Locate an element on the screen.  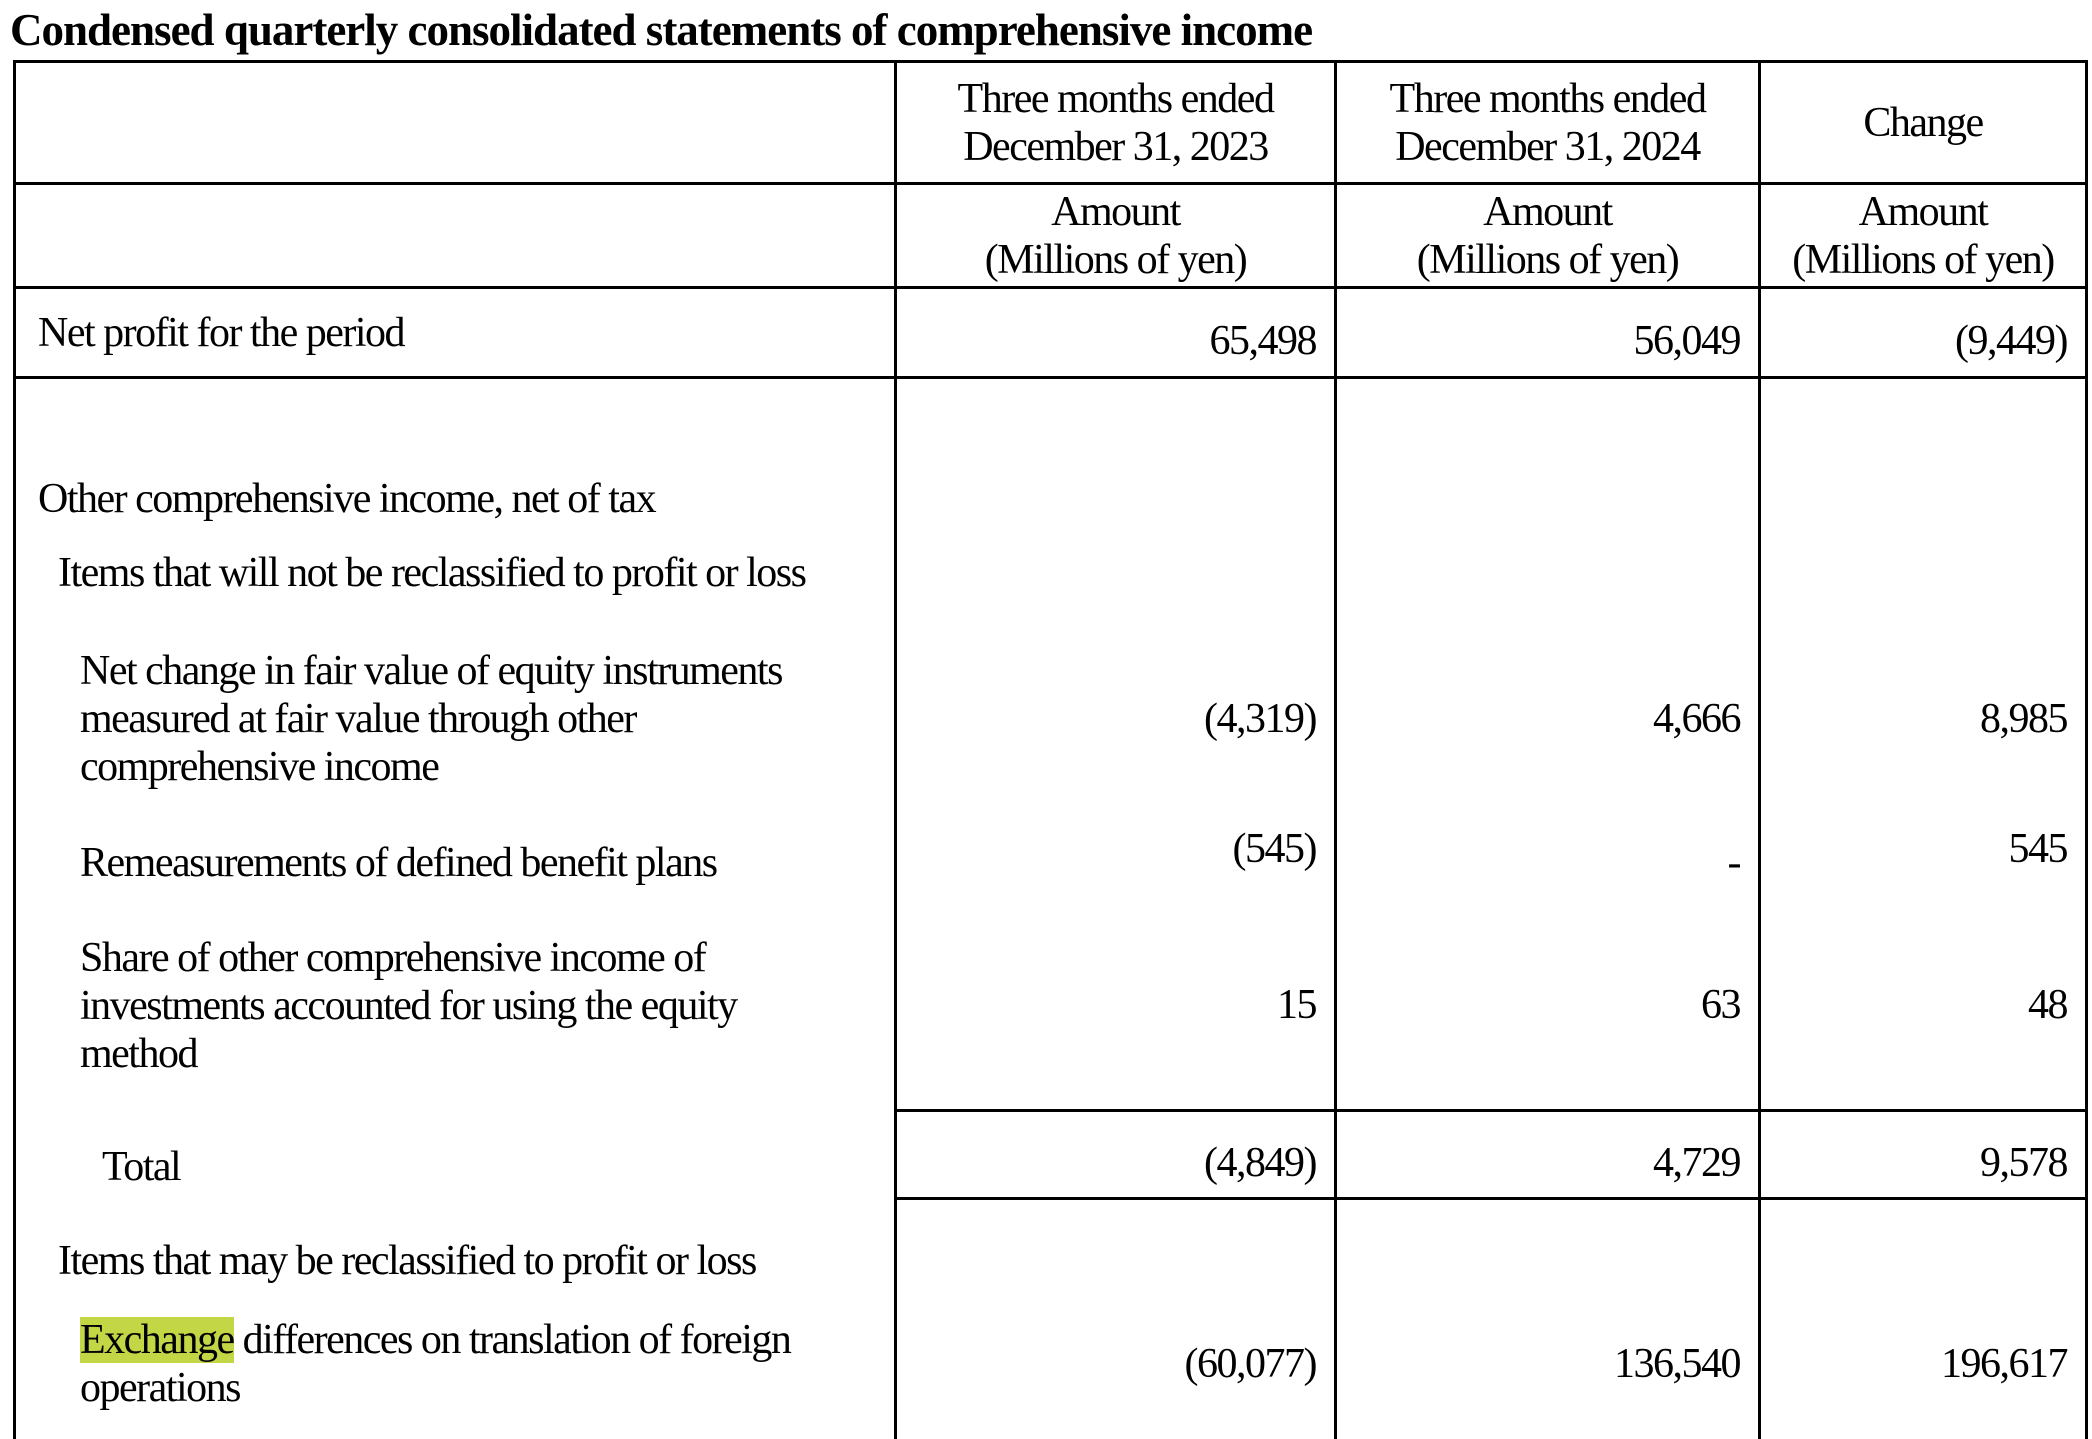
fair-value-2024: 4,666 is located at coordinates (1547, 718).